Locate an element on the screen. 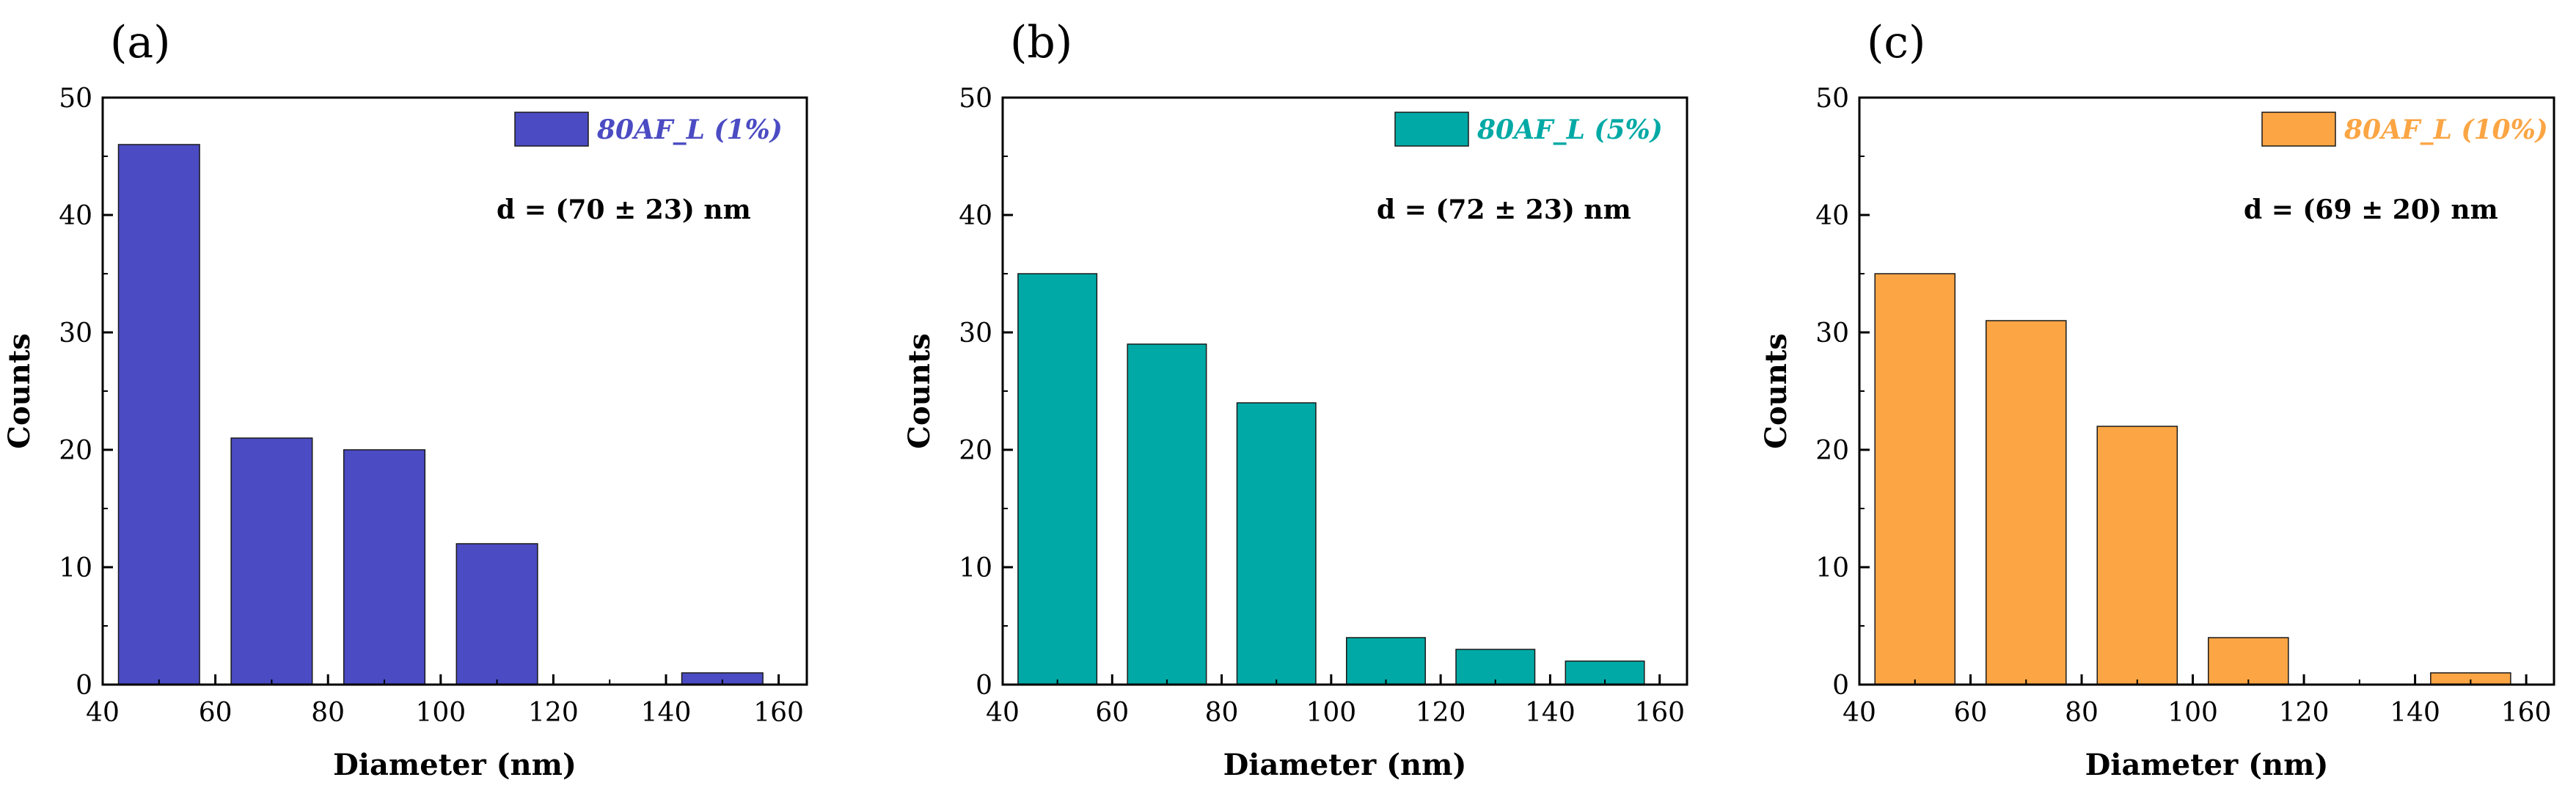 Image resolution: width=2576 pixels, height=802 pixels. legend-label: 80AF_L (10%) is located at coordinates (2445, 129).